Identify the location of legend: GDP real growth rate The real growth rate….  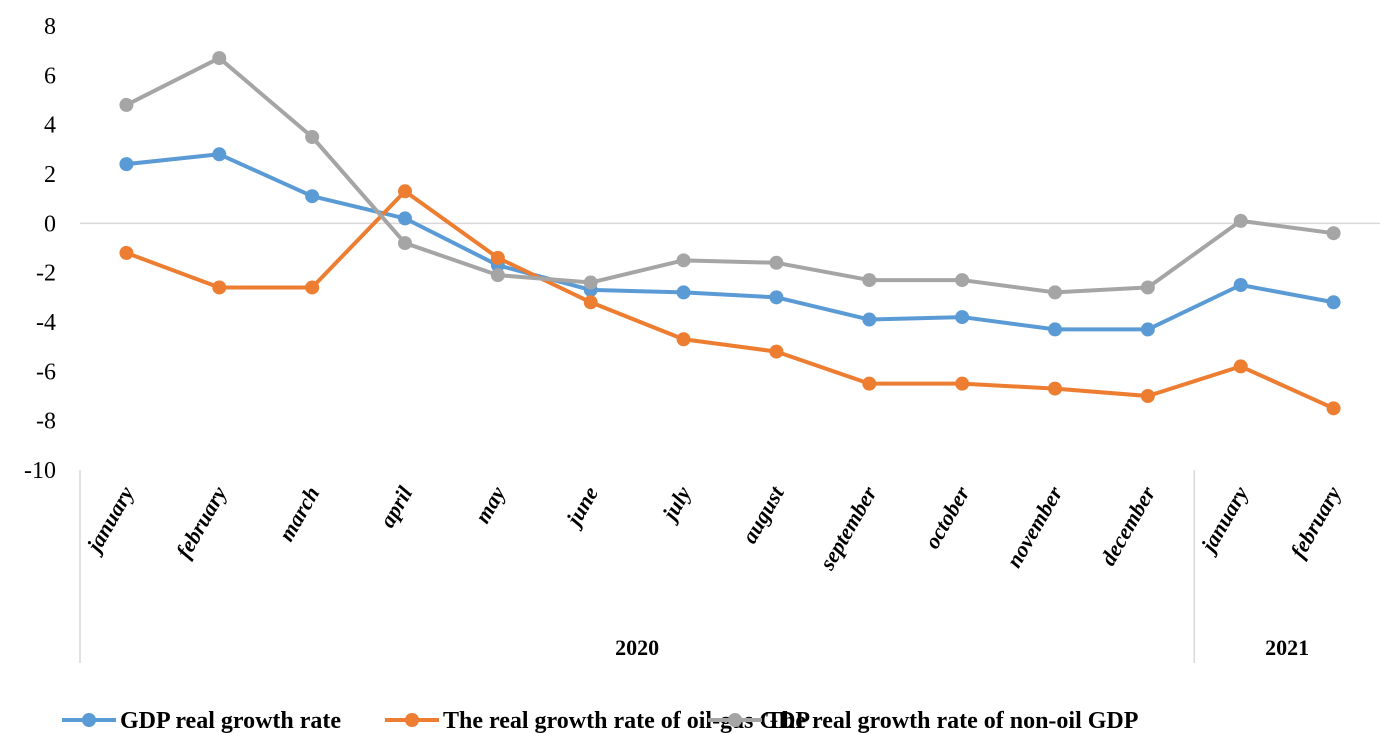
(600, 720).